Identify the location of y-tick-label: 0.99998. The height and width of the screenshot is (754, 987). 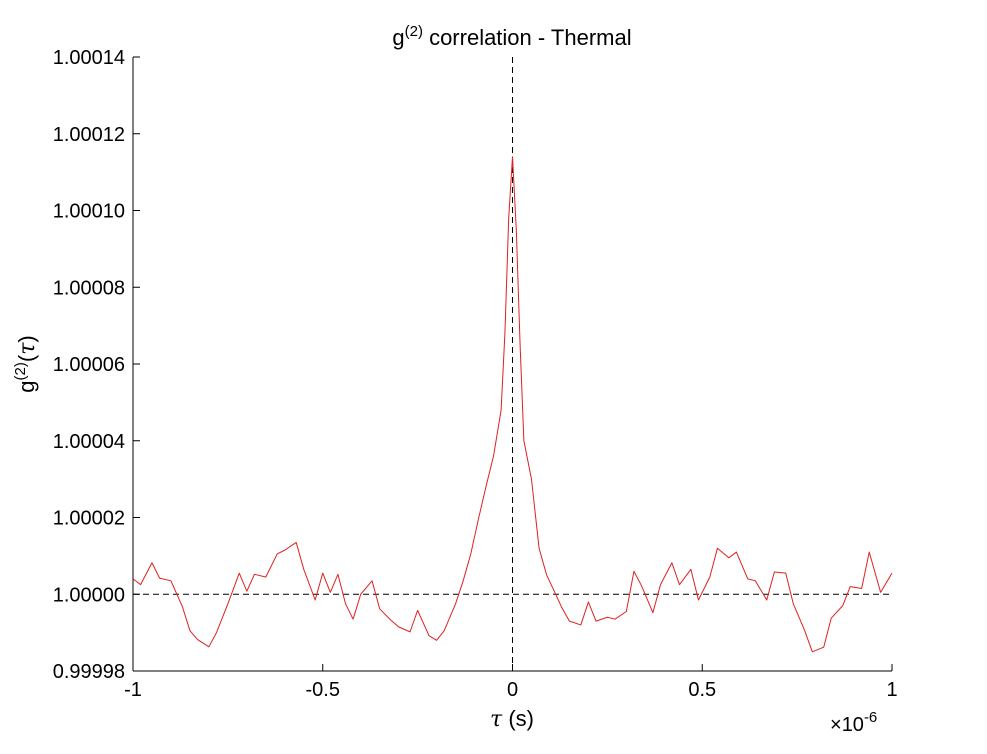
(89, 672).